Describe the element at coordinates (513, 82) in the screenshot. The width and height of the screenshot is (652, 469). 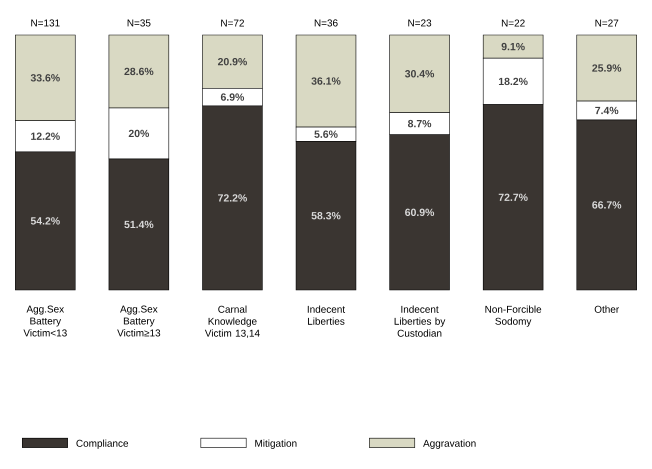
I see `data-label: 18.2%` at that location.